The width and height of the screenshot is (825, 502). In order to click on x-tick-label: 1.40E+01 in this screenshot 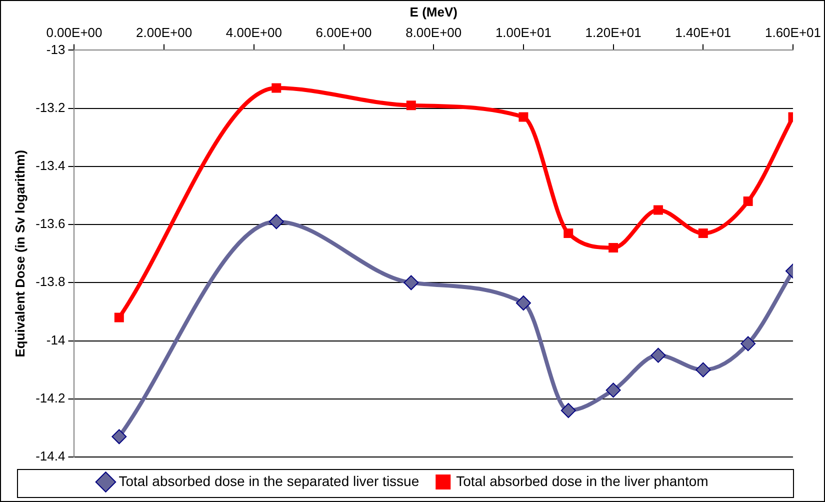, I will do `click(703, 32)`.